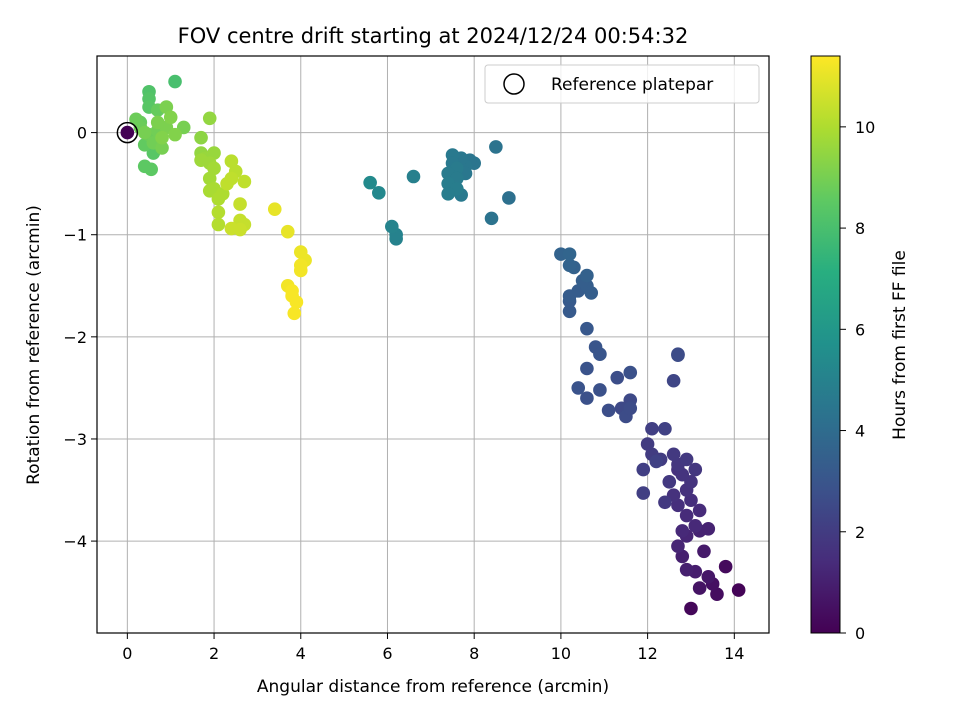 This screenshot has width=960, height=720. What do you see at coordinates (387, 653) in the screenshot?
I see `x-tick-label: 6` at bounding box center [387, 653].